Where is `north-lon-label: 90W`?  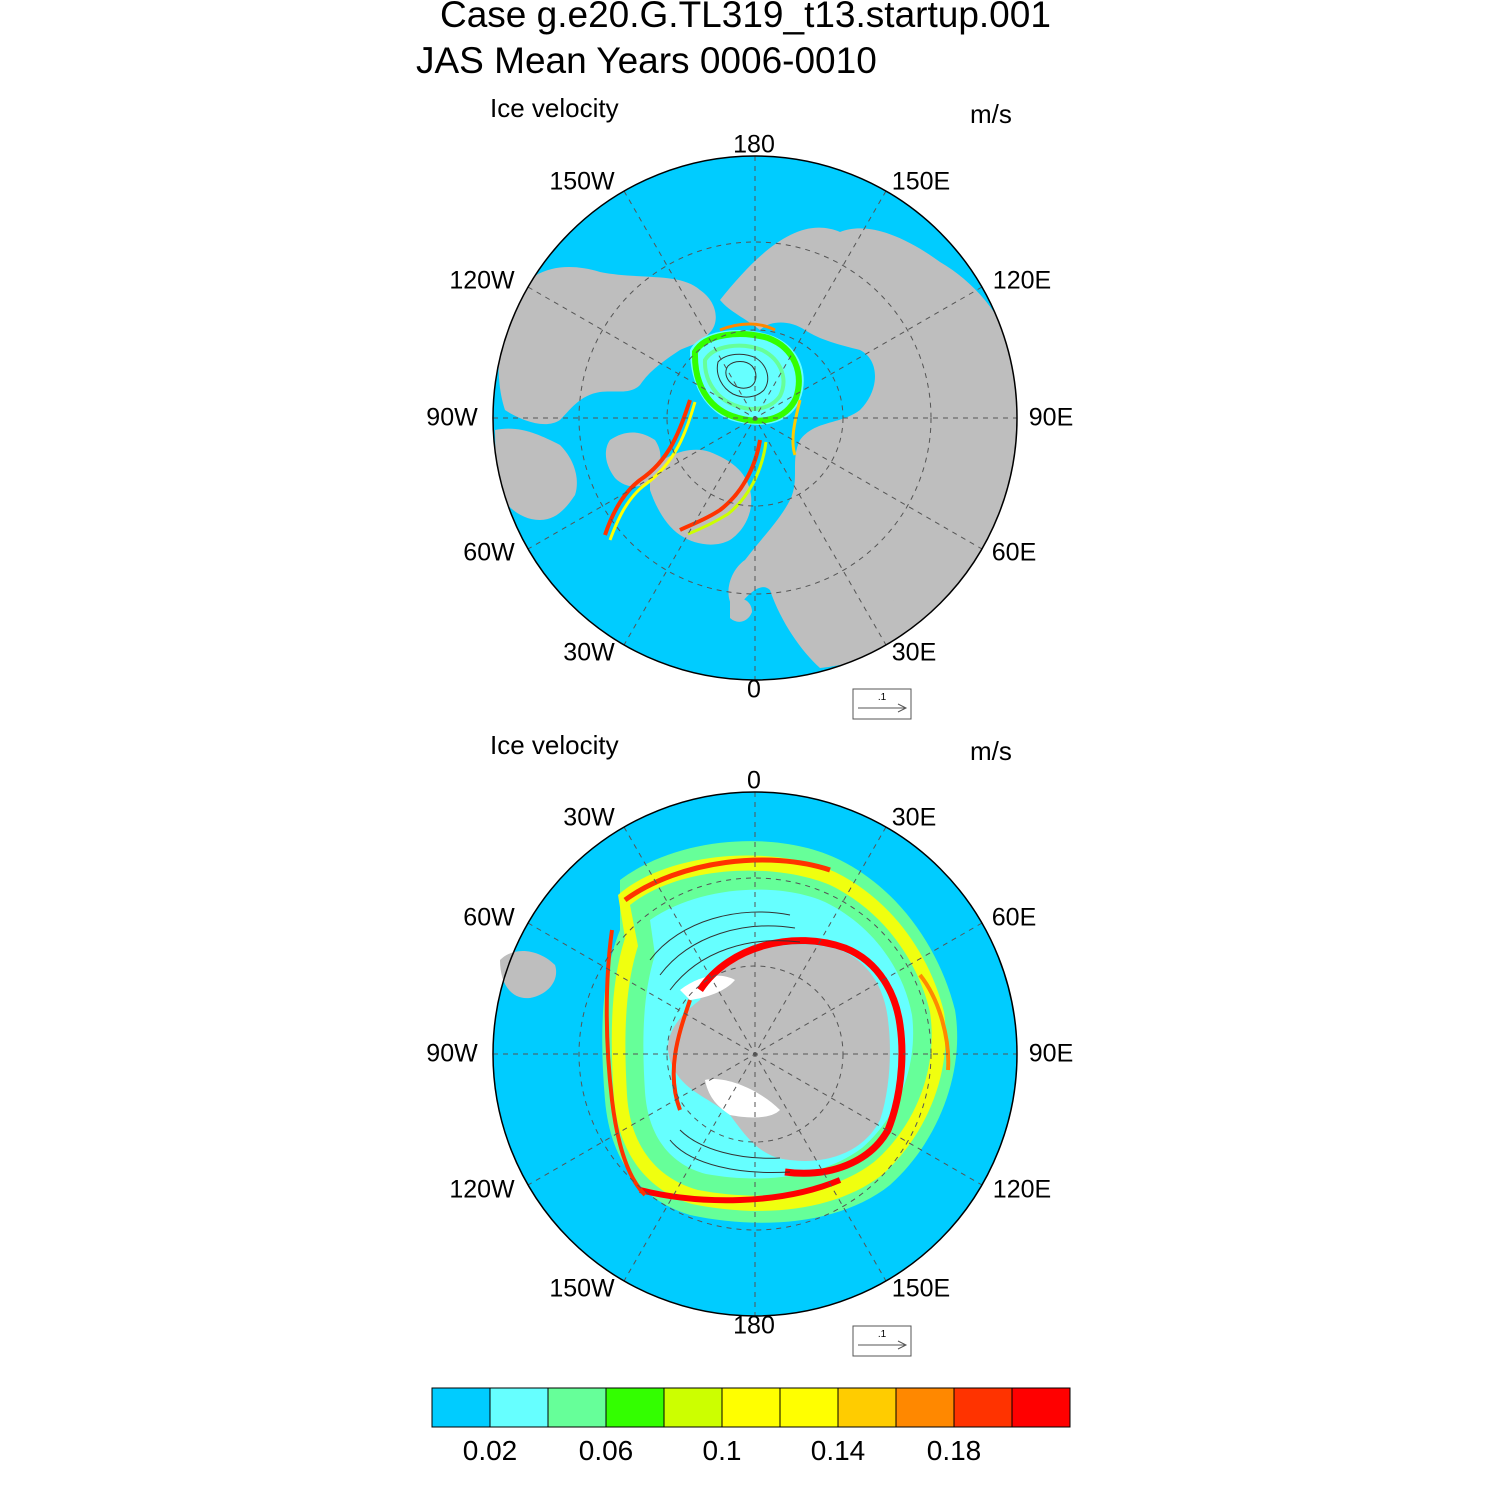
north-lon-label: 90W is located at coordinates (452, 417).